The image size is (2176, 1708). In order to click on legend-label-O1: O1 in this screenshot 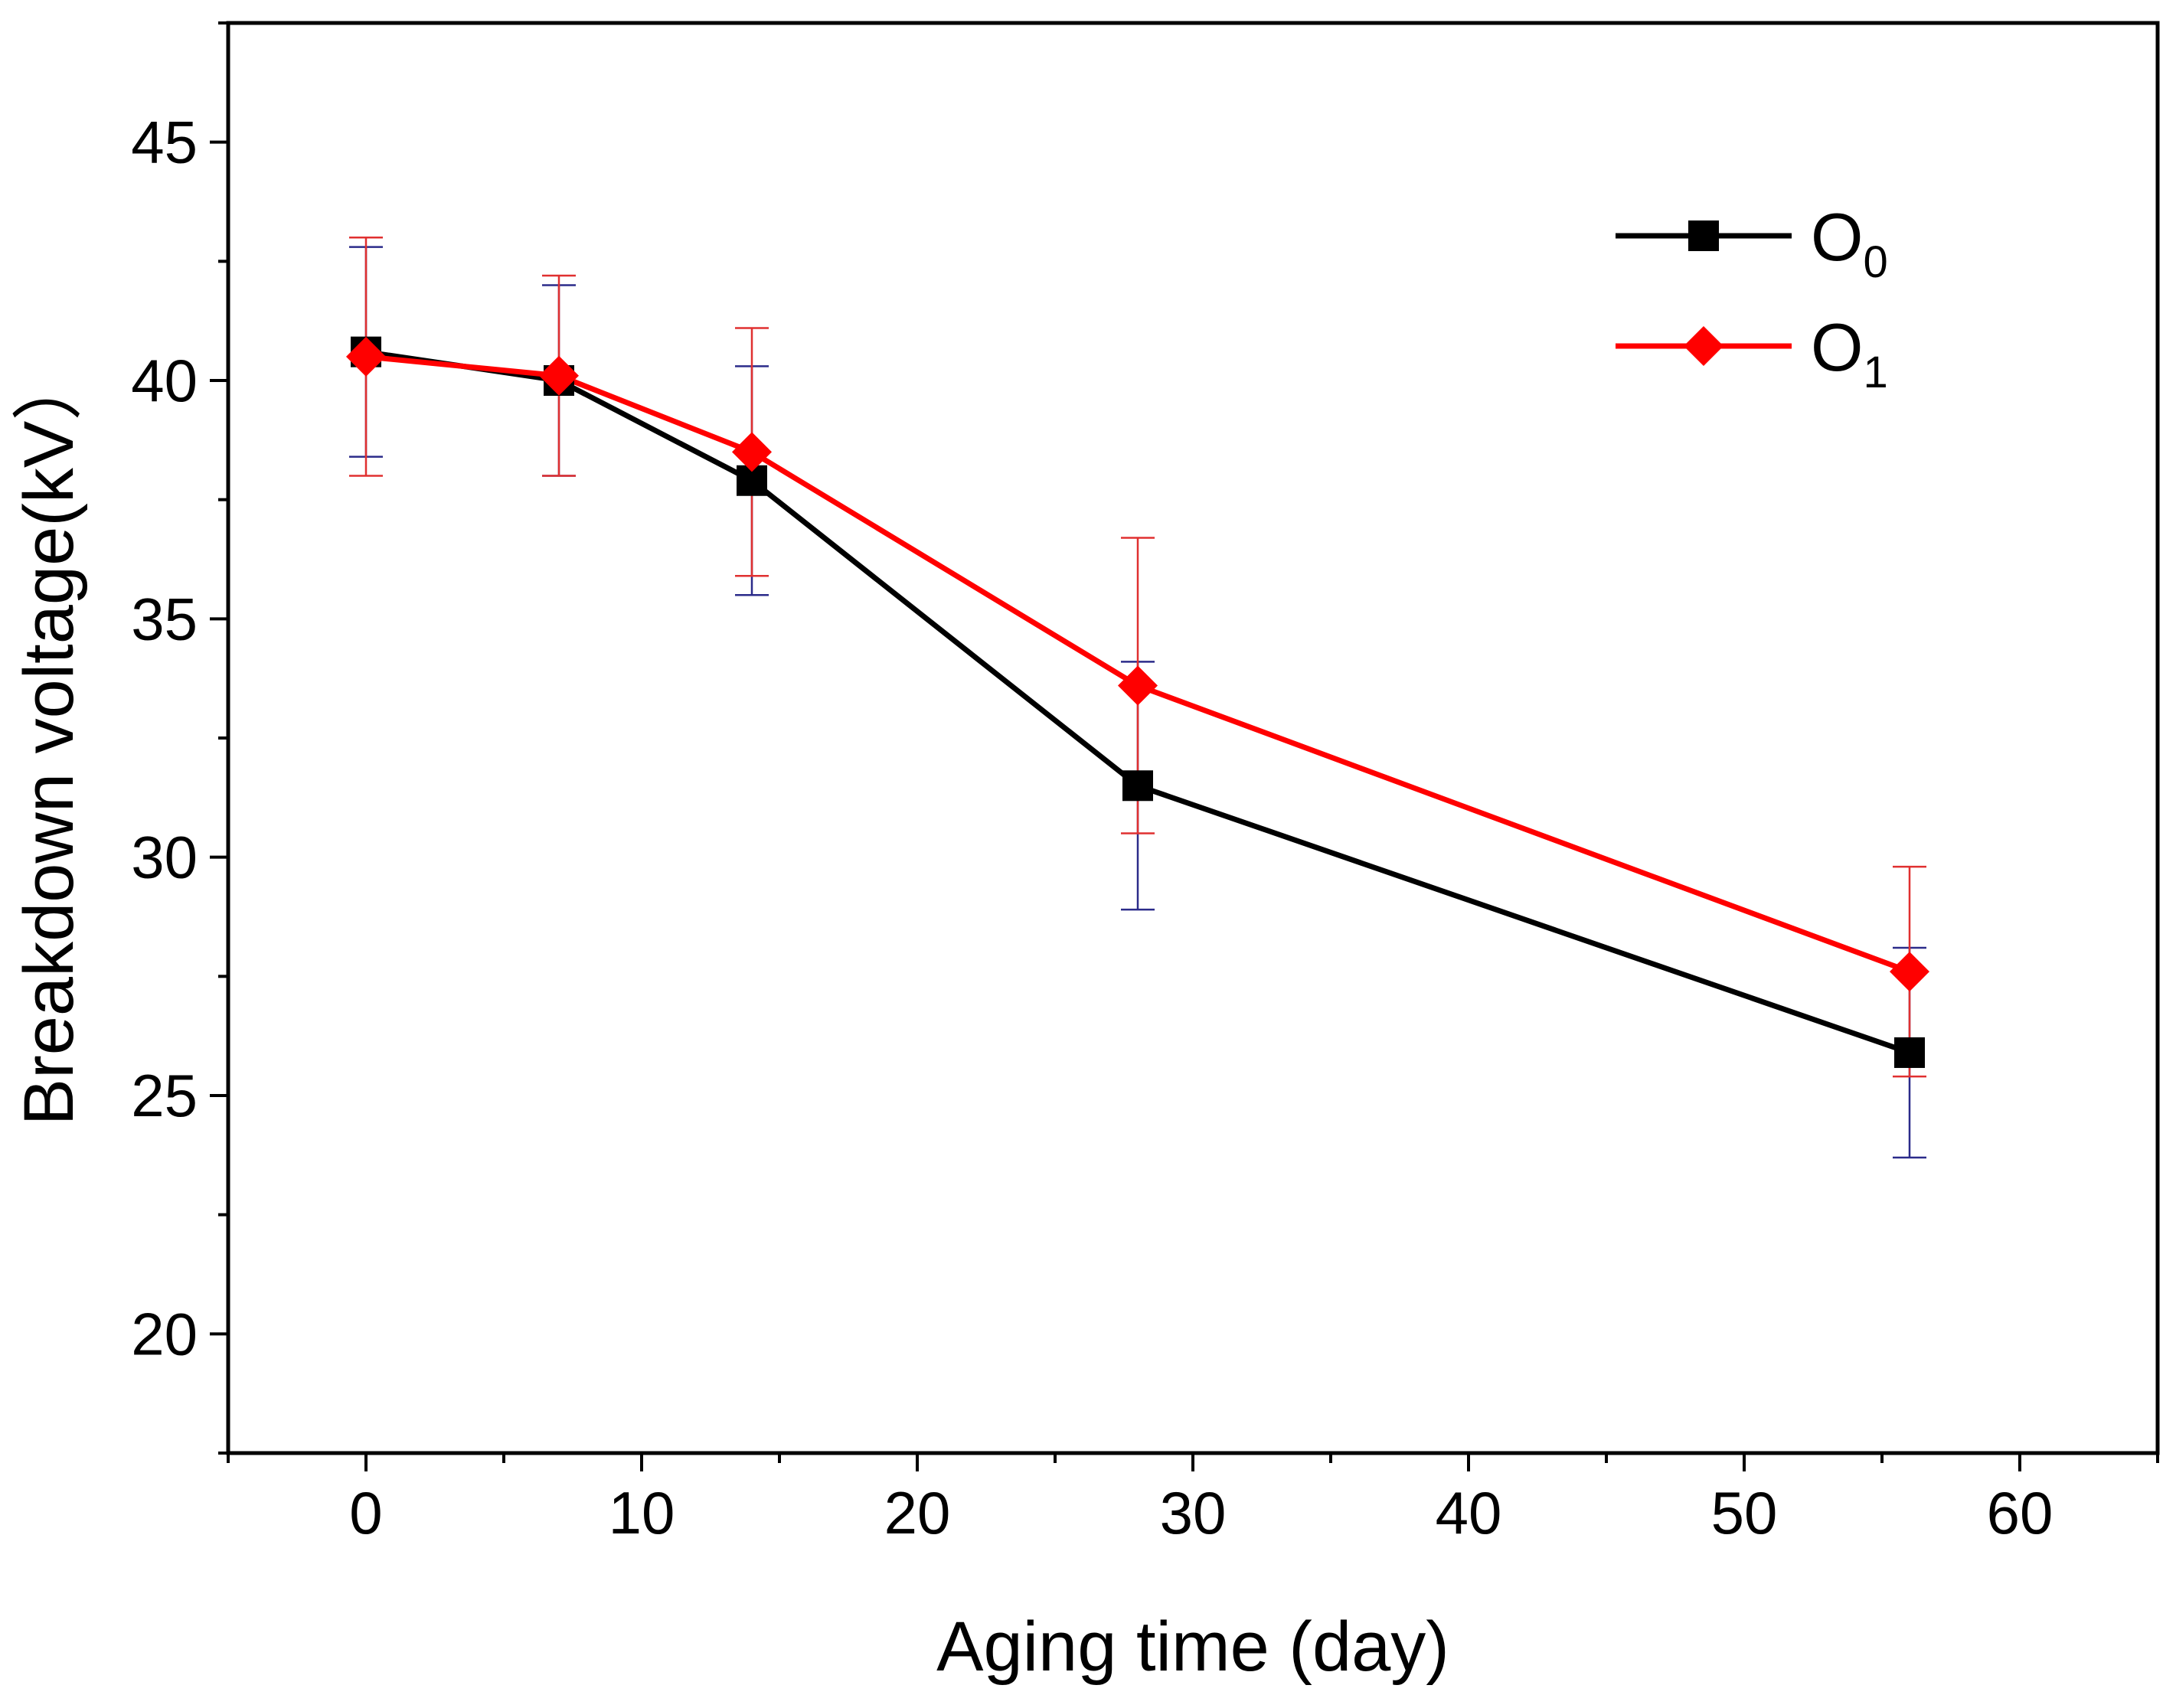, I will do `click(1850, 353)`.